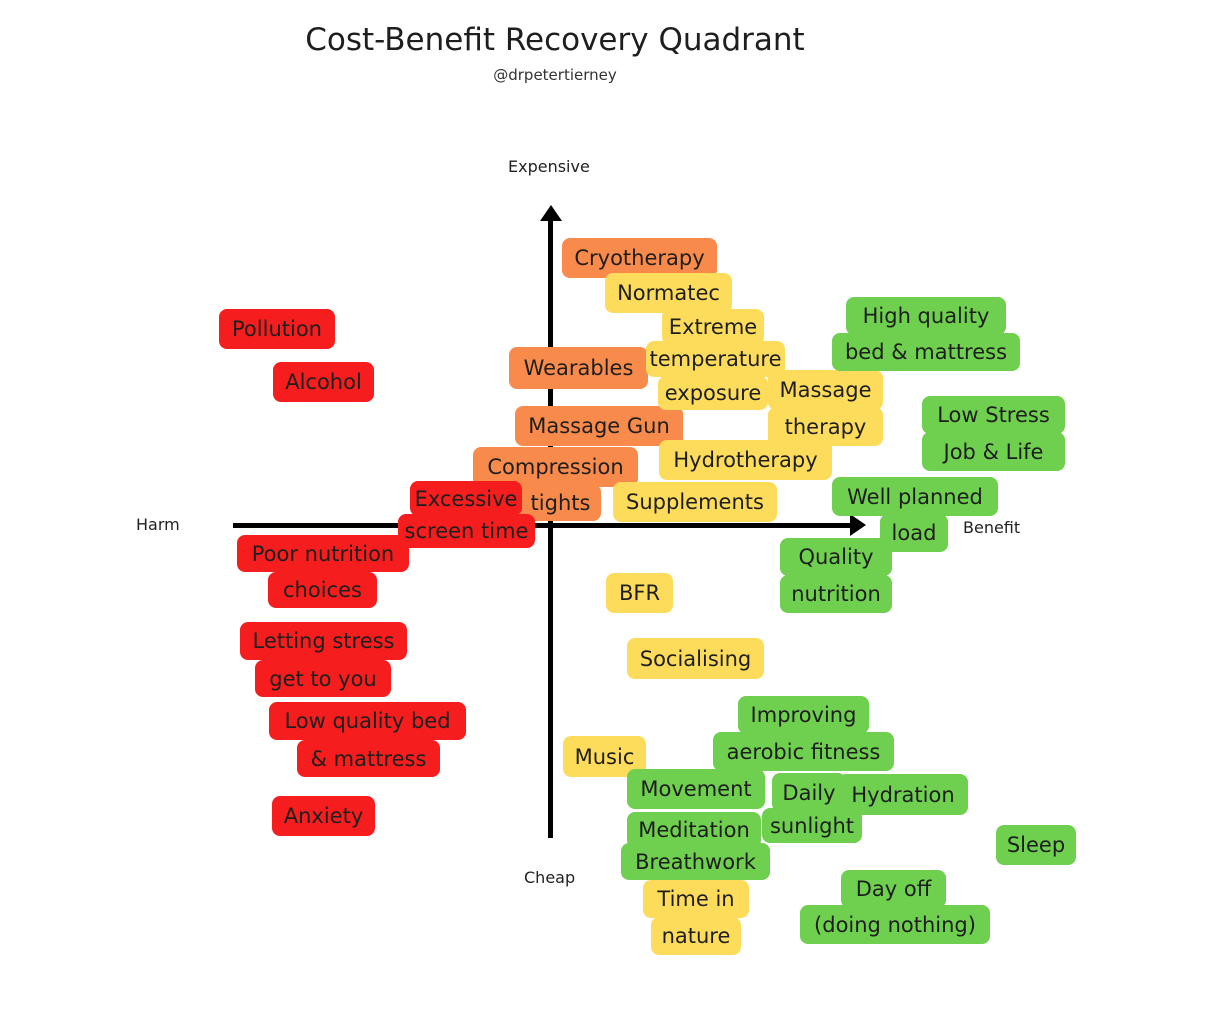 This screenshot has width=1230, height=1018. What do you see at coordinates (836, 594) in the screenshot?
I see `item-label-green: nutrition` at bounding box center [836, 594].